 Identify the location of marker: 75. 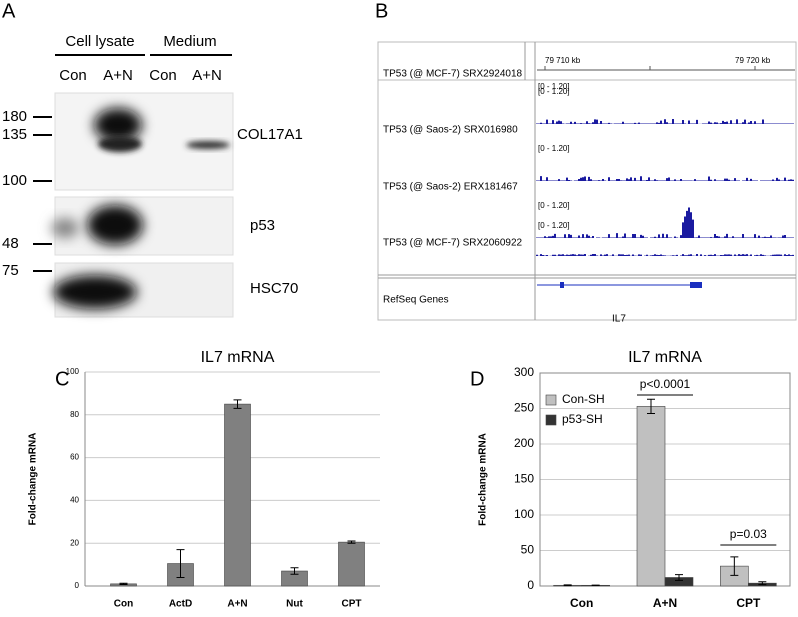
(10, 270).